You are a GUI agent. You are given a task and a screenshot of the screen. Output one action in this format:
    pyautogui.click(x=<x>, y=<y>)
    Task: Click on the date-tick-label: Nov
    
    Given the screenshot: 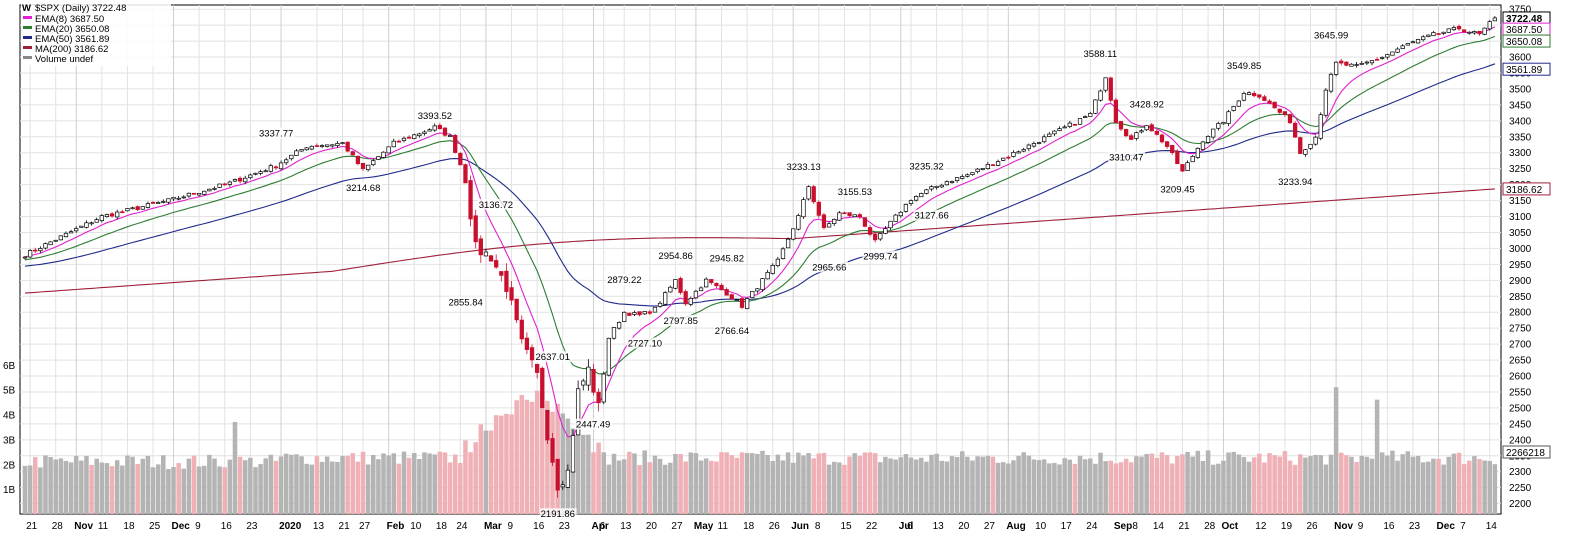 What is the action you would take?
    pyautogui.click(x=1343, y=526)
    